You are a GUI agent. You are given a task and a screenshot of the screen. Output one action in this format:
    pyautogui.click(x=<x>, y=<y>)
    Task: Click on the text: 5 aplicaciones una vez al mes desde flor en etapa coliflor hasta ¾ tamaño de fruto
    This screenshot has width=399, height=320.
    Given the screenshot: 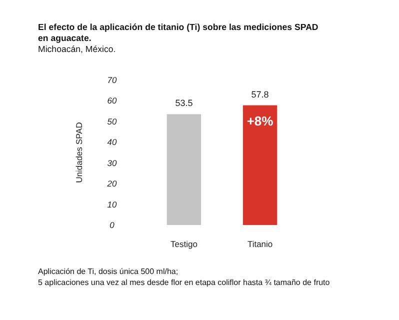 What is the action you would take?
    pyautogui.click(x=184, y=282)
    